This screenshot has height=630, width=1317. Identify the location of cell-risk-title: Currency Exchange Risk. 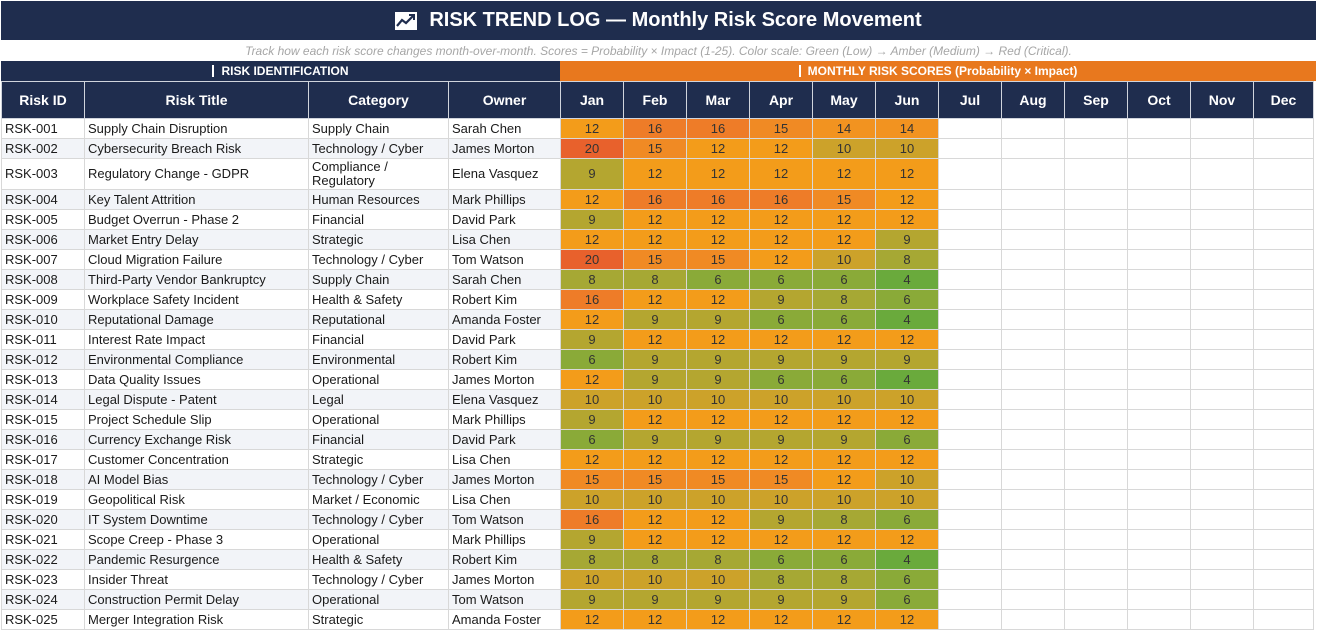
(196, 439).